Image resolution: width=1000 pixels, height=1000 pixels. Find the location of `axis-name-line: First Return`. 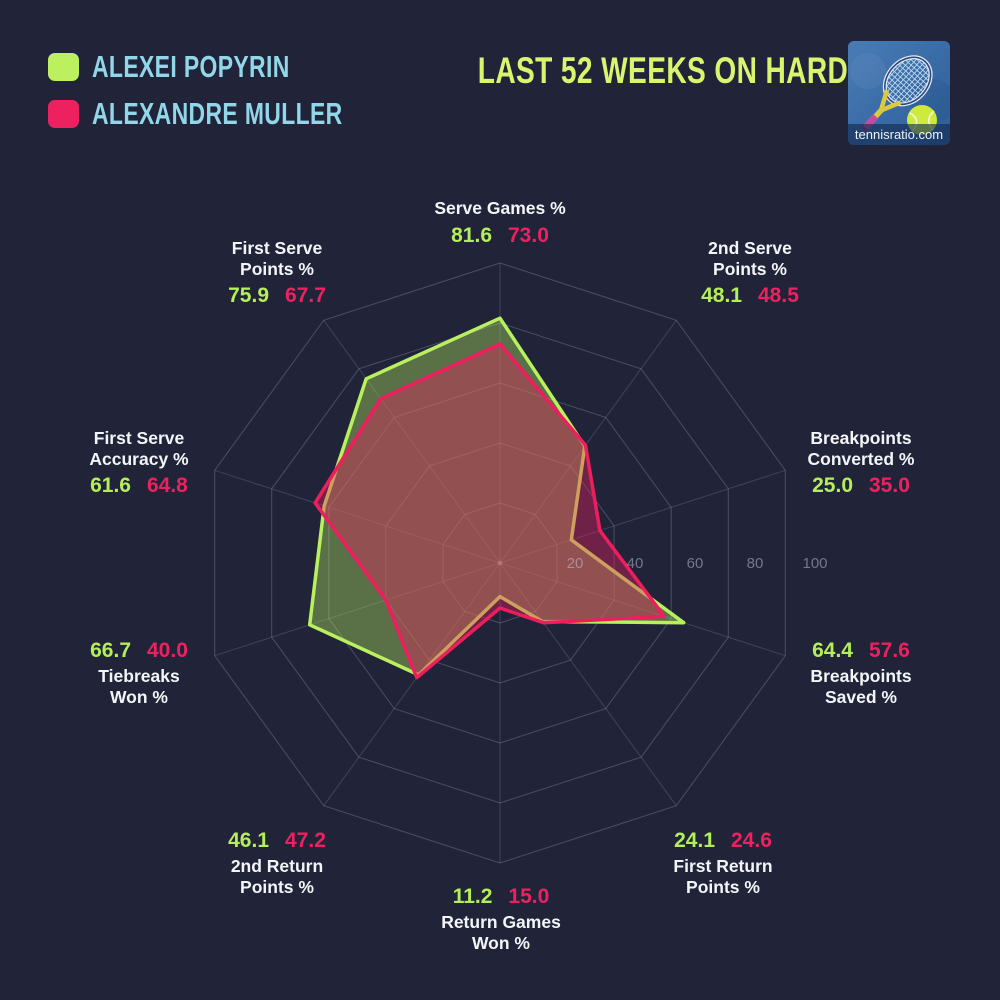

axis-name-line: First Return is located at coordinates (723, 866).